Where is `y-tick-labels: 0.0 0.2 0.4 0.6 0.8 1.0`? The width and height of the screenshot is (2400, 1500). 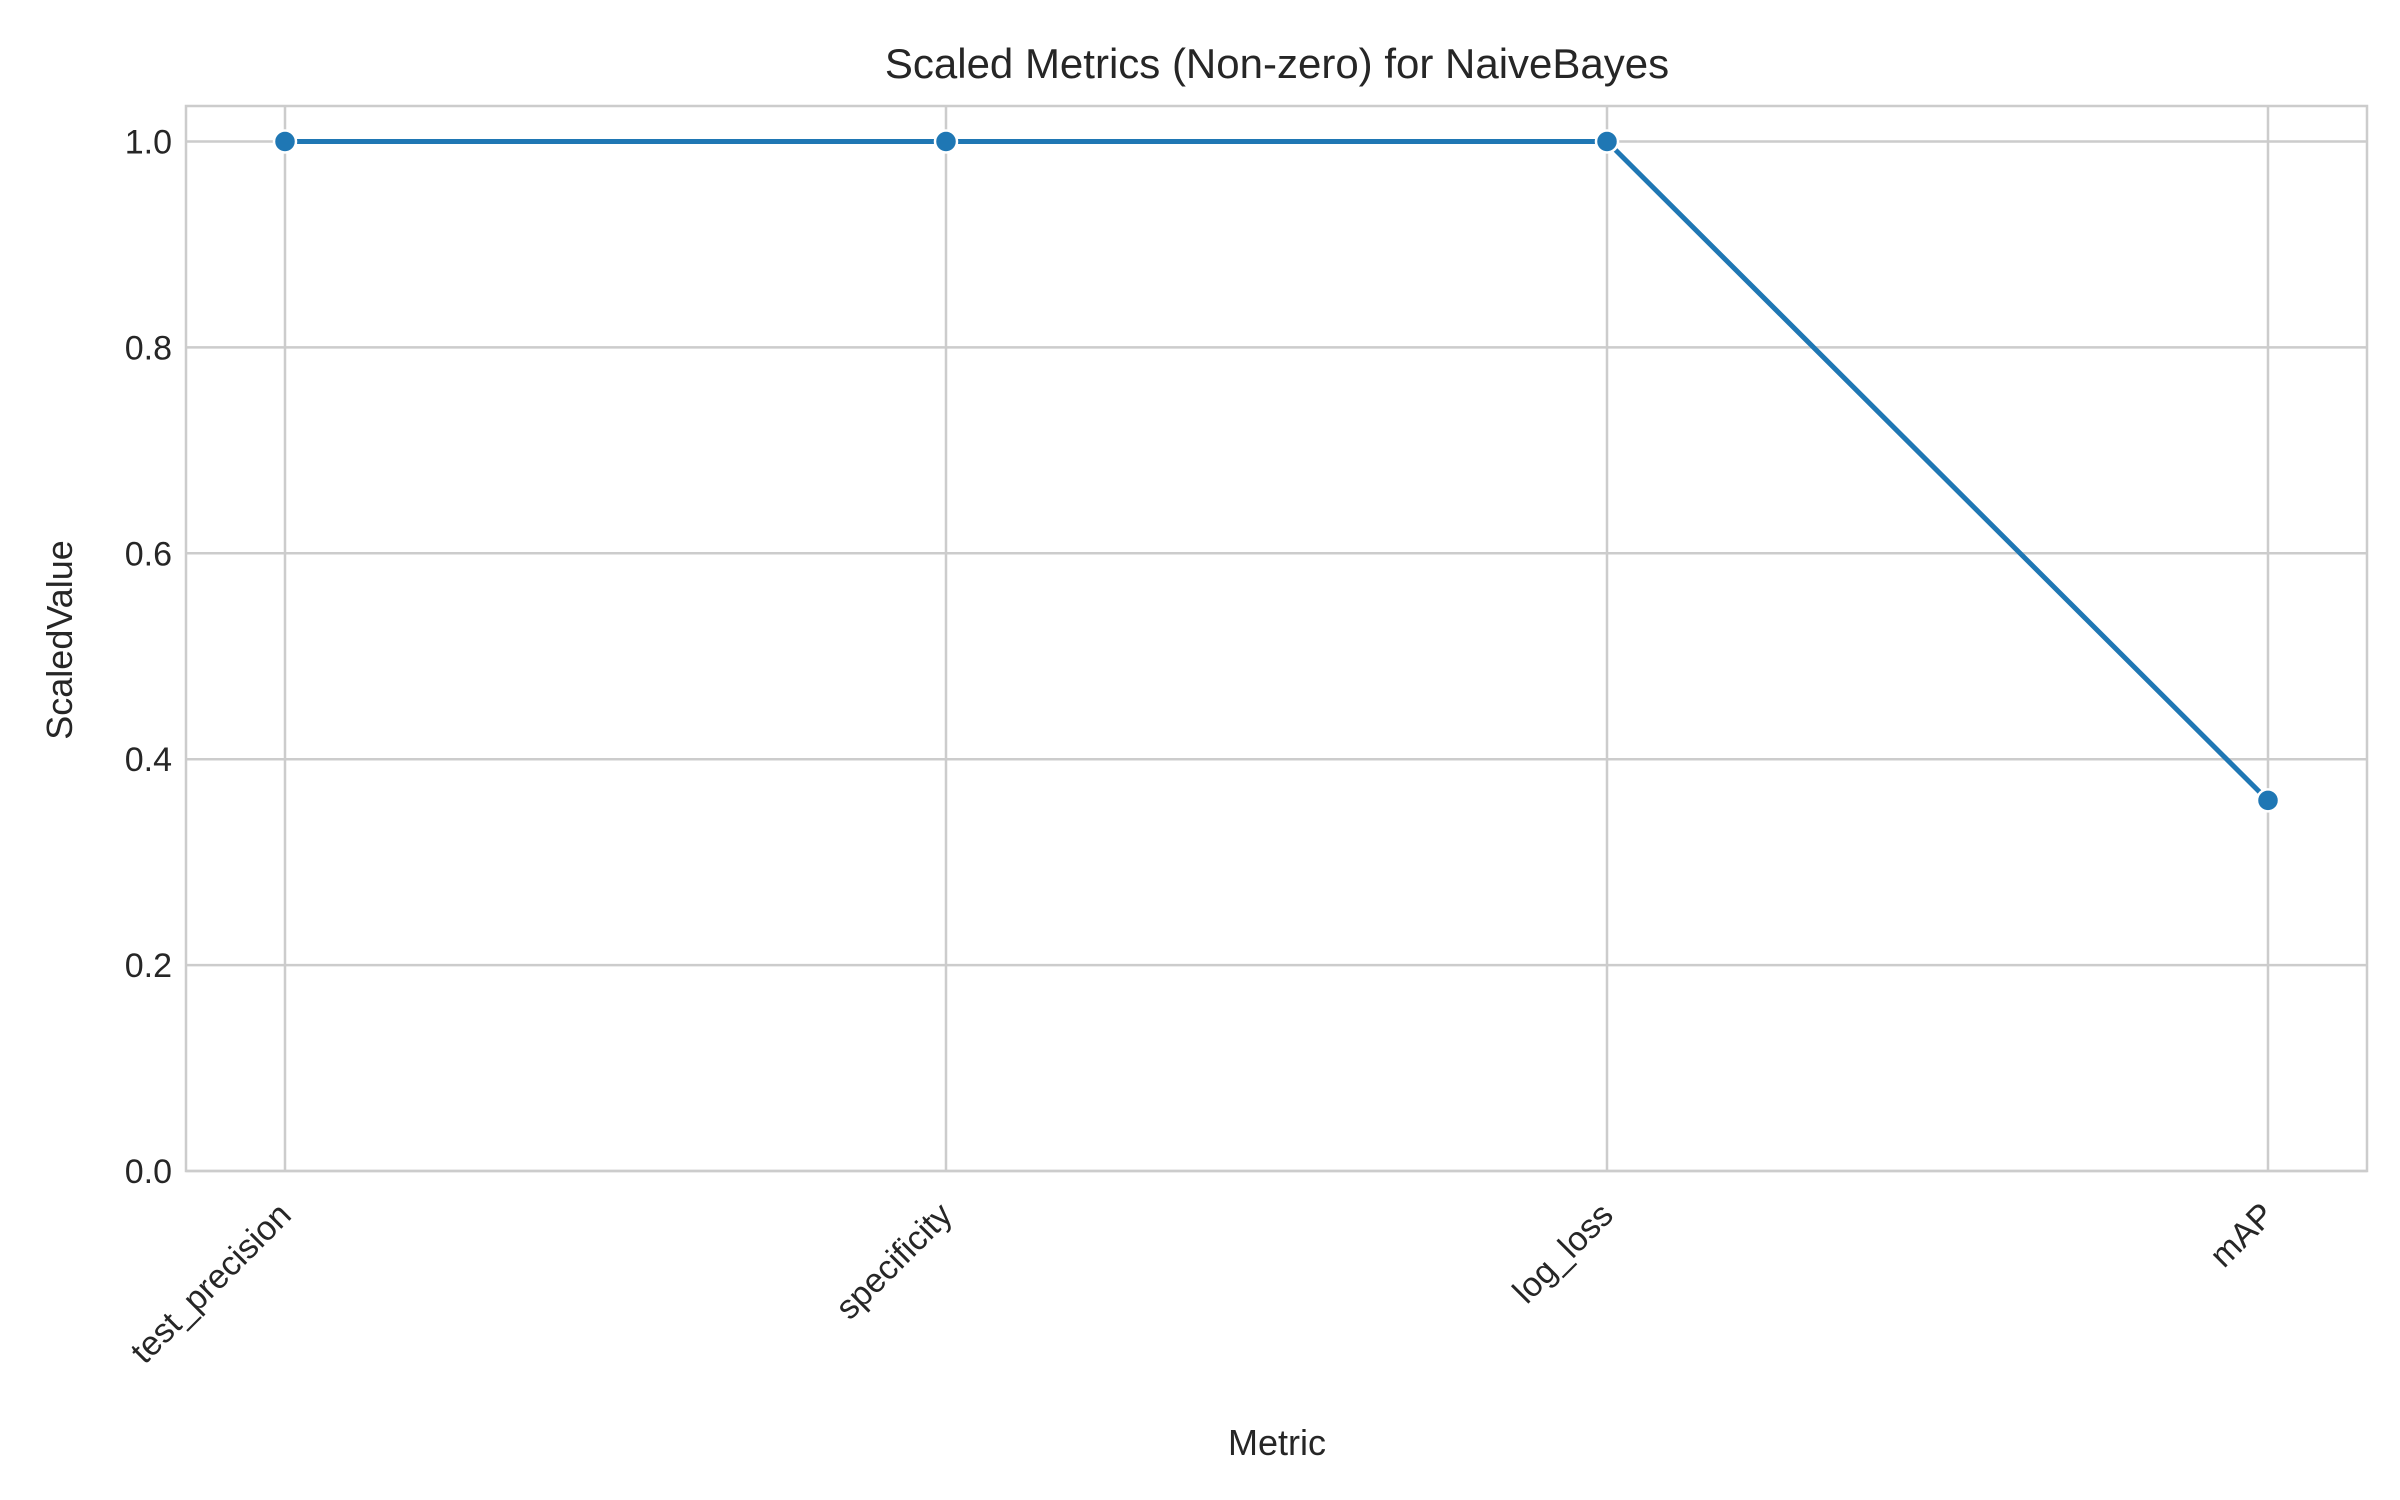 y-tick-labels: 0.0 0.2 0.4 0.6 0.8 1.0 is located at coordinates (148, 657).